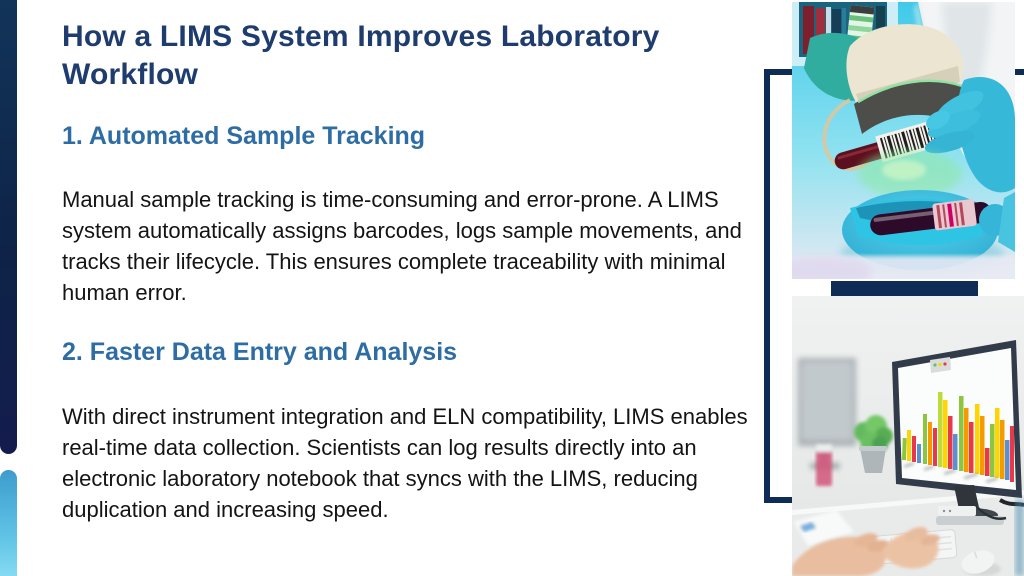  Describe the element at coordinates (904, 288) in the screenshot. I see `photo-divider-strip` at that location.